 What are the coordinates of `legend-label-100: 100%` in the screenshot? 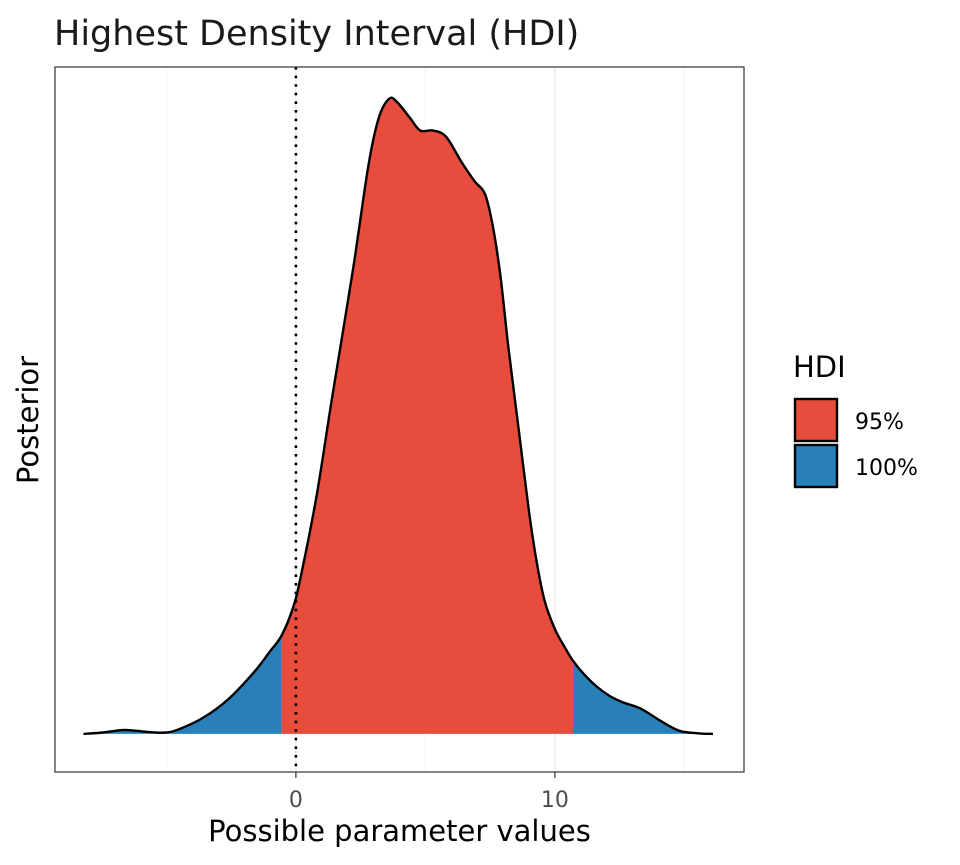 It's located at (886, 468).